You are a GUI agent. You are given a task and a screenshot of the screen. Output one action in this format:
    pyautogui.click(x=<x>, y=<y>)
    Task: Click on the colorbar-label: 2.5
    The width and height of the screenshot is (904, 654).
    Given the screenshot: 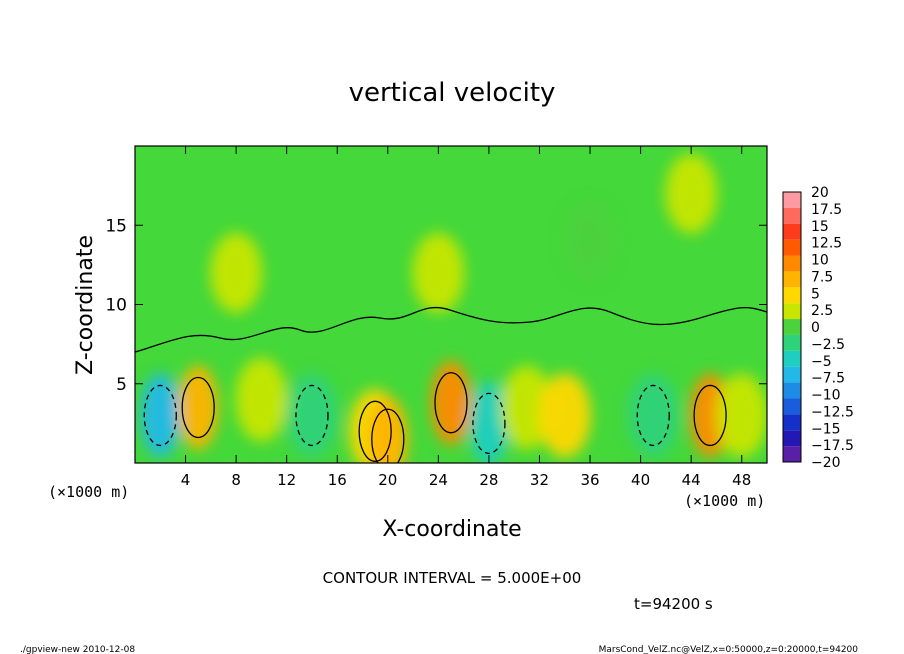 What is the action you would take?
    pyautogui.click(x=822, y=311)
    